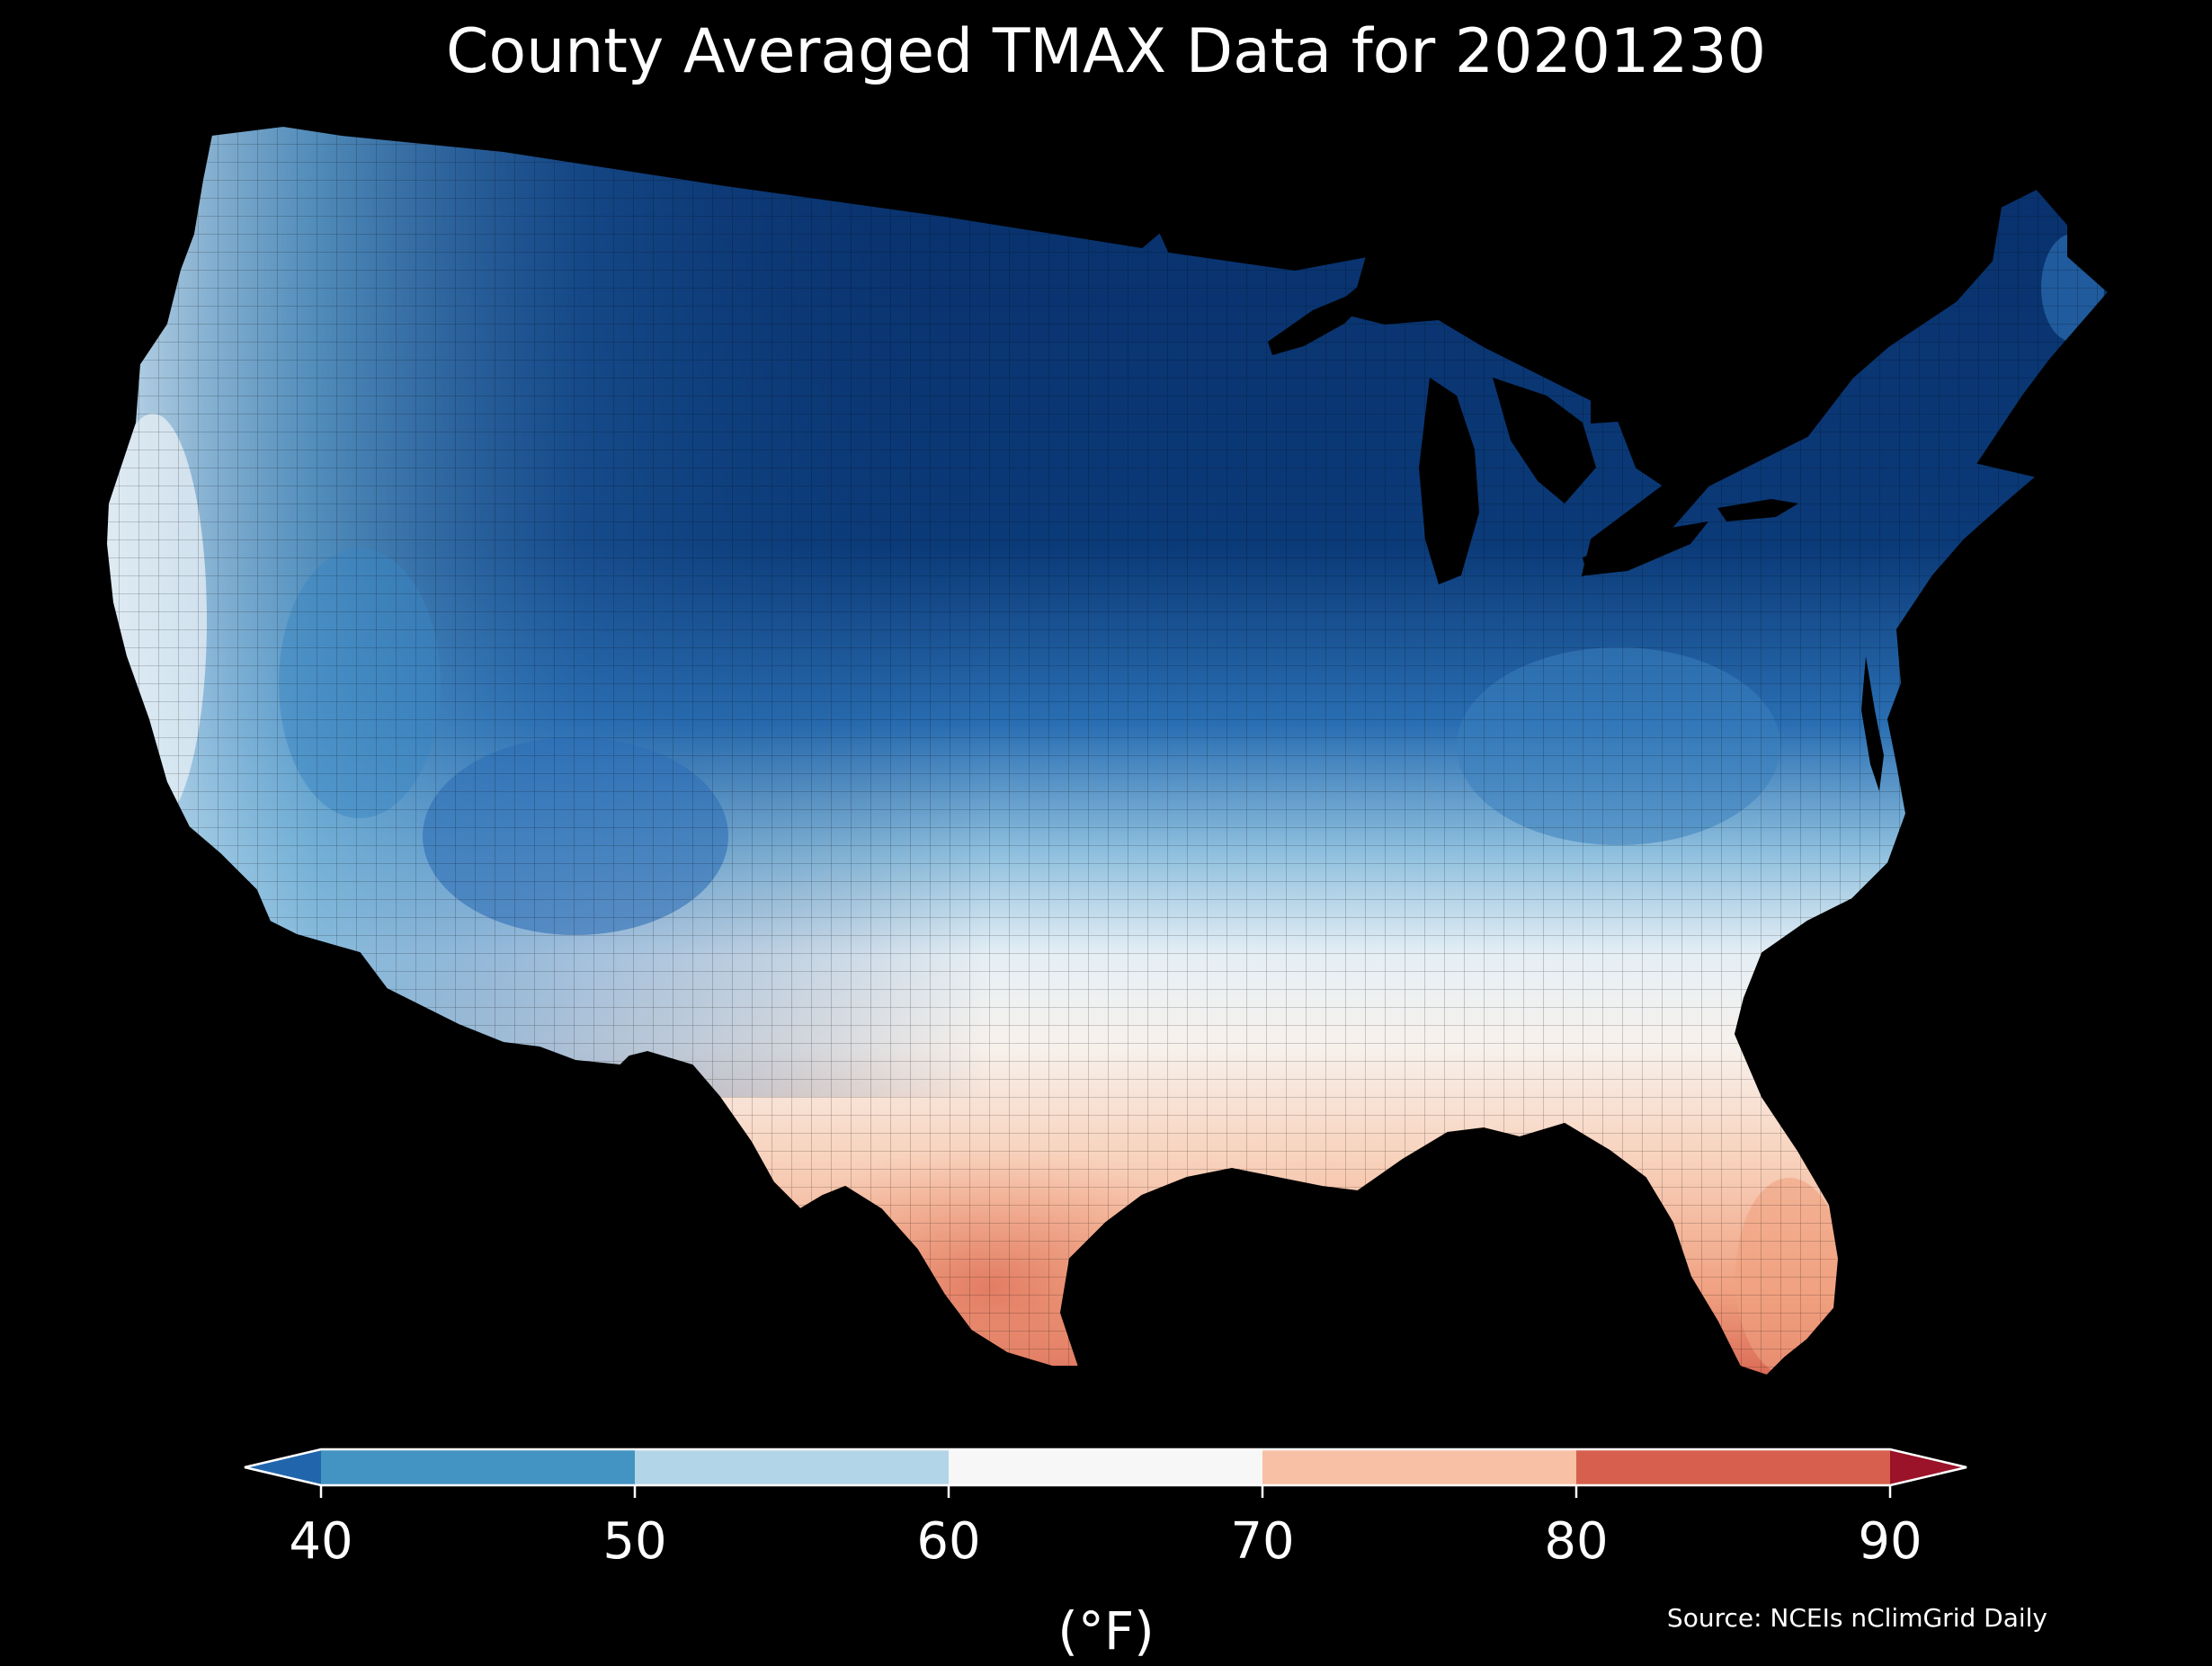 The height and width of the screenshot is (1666, 2212). What do you see at coordinates (1928, 1467) in the screenshot?
I see `colorbar-extend-high` at bounding box center [1928, 1467].